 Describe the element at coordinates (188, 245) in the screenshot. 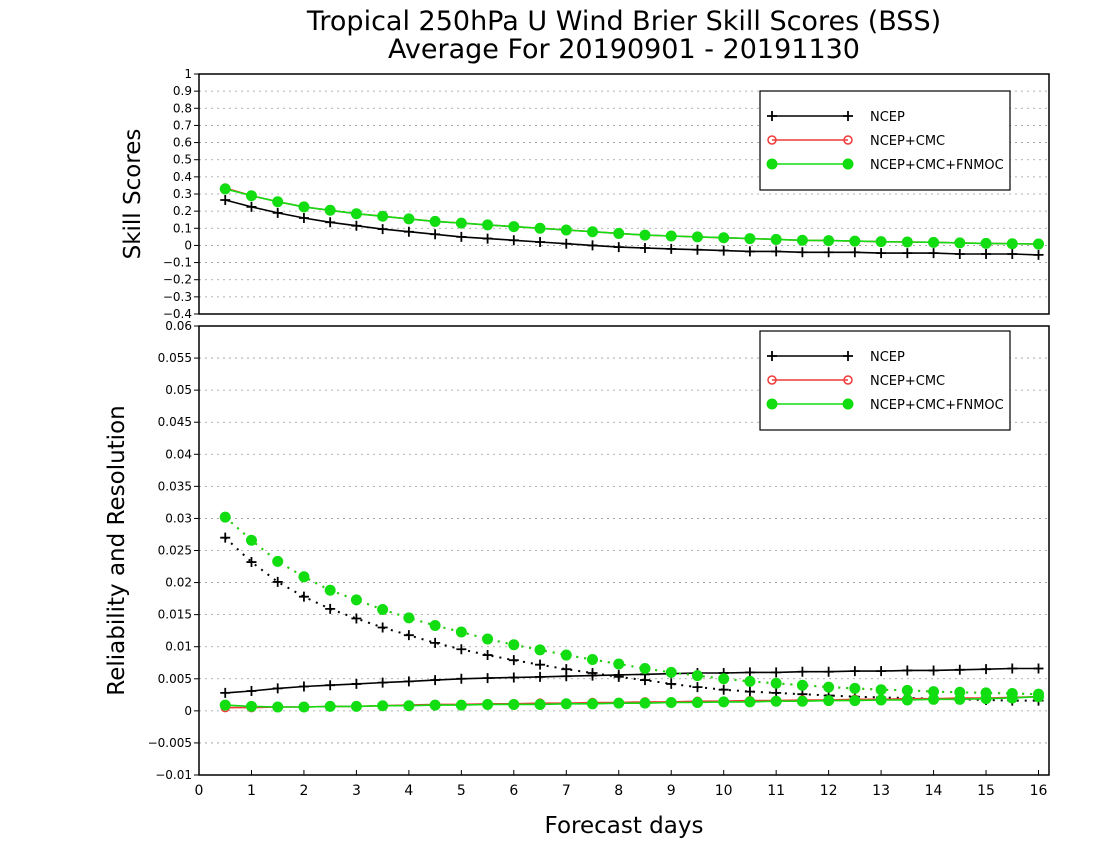

I see `y-tick-label: 0` at that location.